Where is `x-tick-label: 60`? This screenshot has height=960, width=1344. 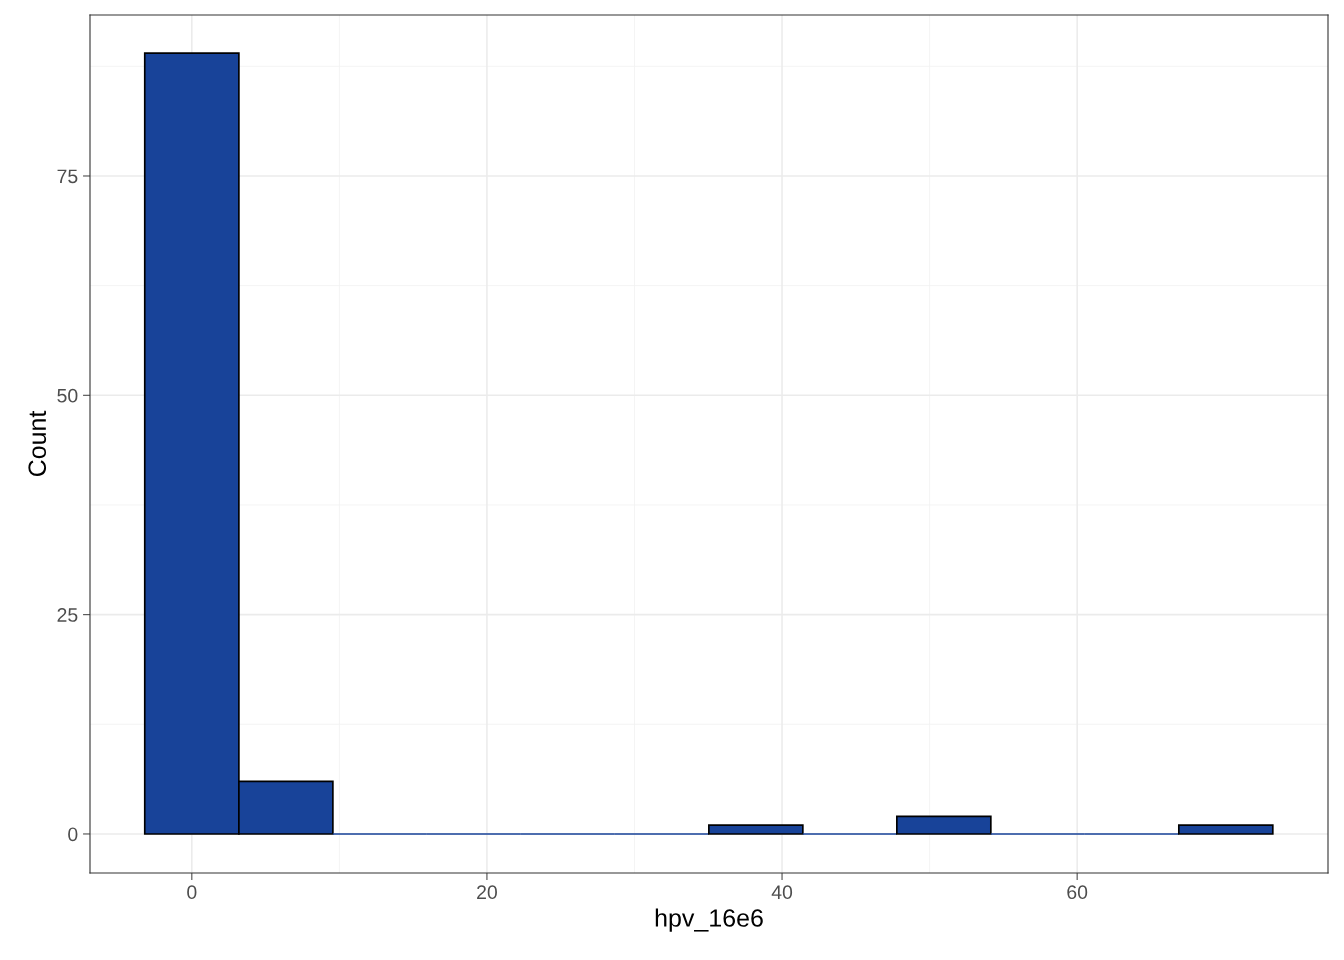 x-tick-label: 60 is located at coordinates (1077, 892).